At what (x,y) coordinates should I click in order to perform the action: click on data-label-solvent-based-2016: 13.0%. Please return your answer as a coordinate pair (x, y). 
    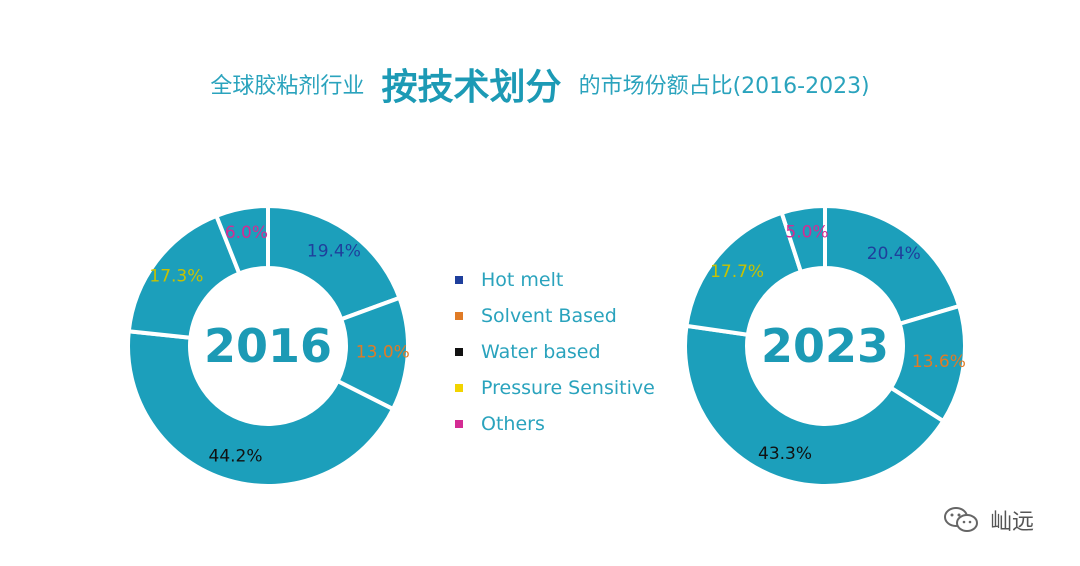
    Looking at the image, I should click on (383, 353).